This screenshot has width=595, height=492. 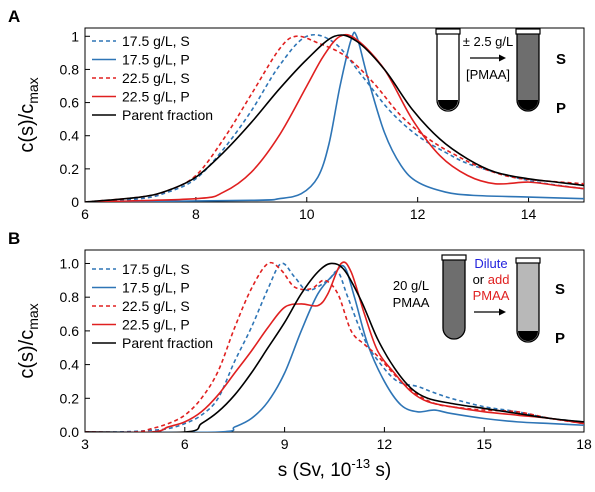 I want to click on x-tick-label: 10, so click(x=307, y=214).